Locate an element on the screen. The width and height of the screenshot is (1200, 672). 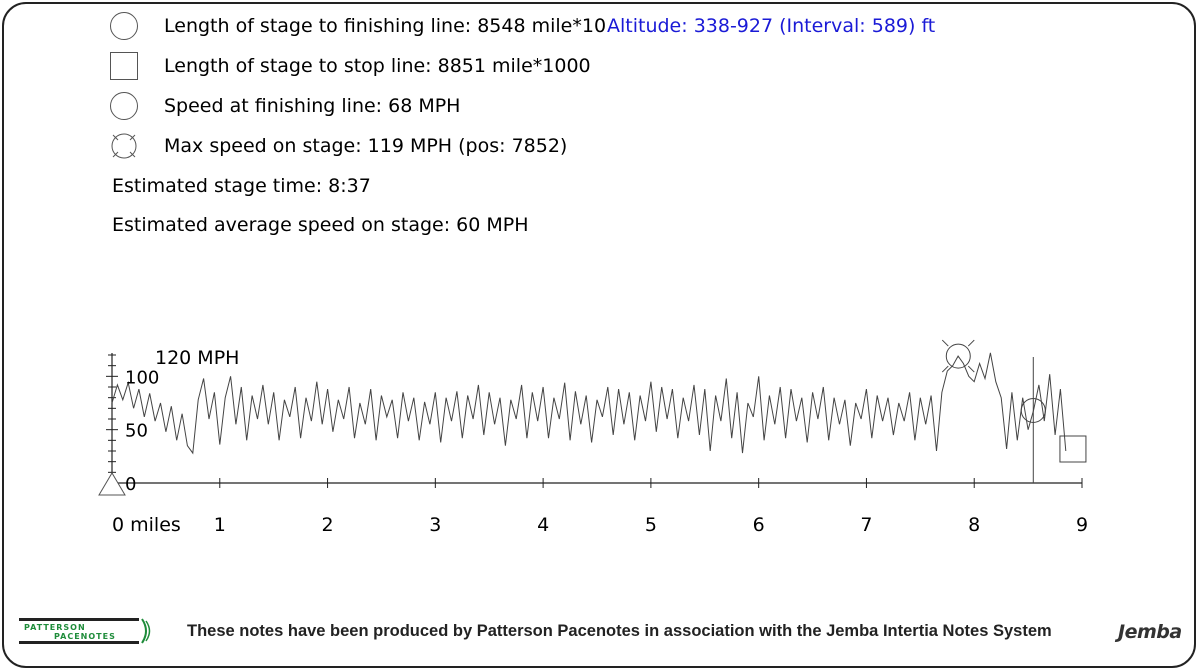
max-speed-circle is located at coordinates (958, 356).